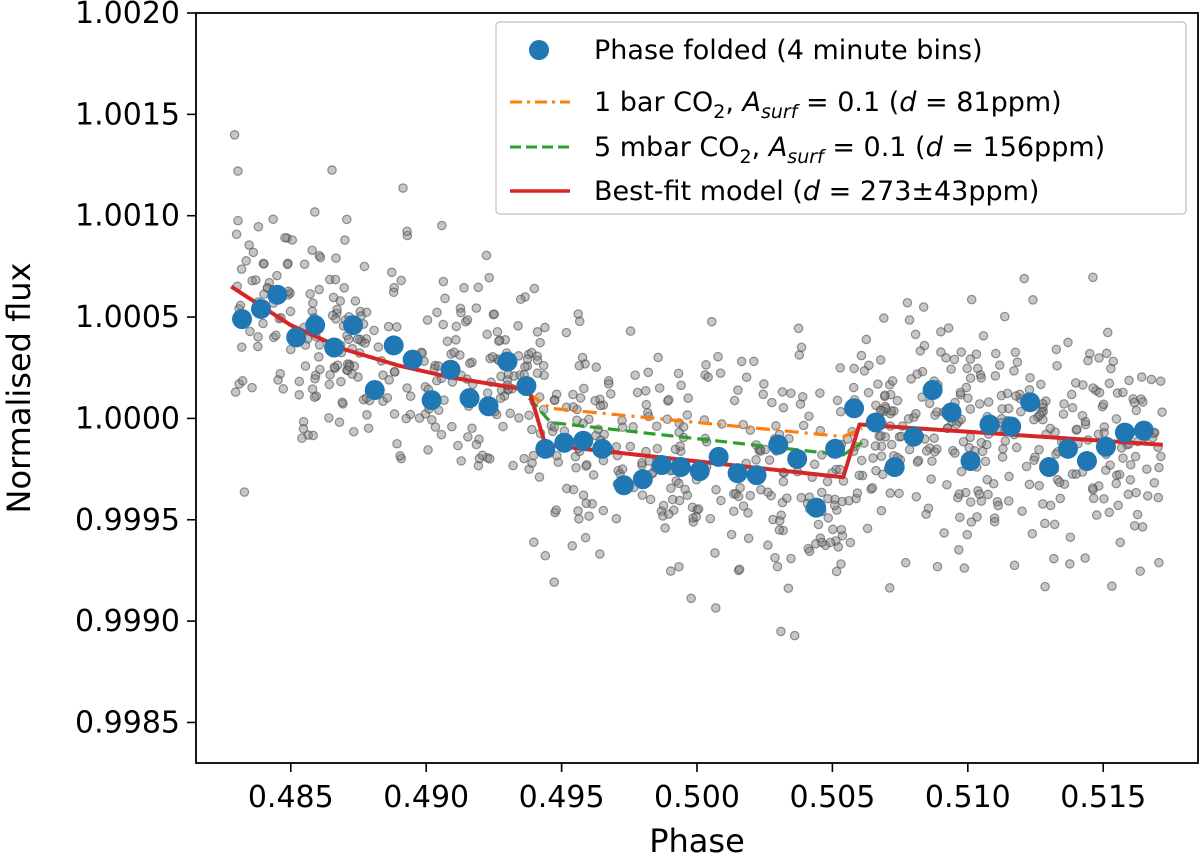 The height and width of the screenshot is (857, 1200). What do you see at coordinates (539, 50) in the screenshot?
I see `legend-marker-binned` at bounding box center [539, 50].